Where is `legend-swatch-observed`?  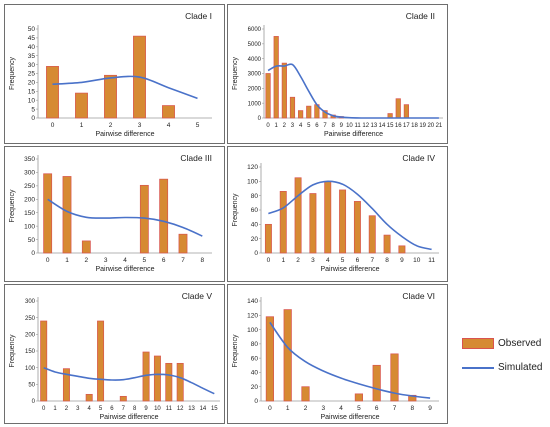 legend-swatch-observed is located at coordinates (478, 343).